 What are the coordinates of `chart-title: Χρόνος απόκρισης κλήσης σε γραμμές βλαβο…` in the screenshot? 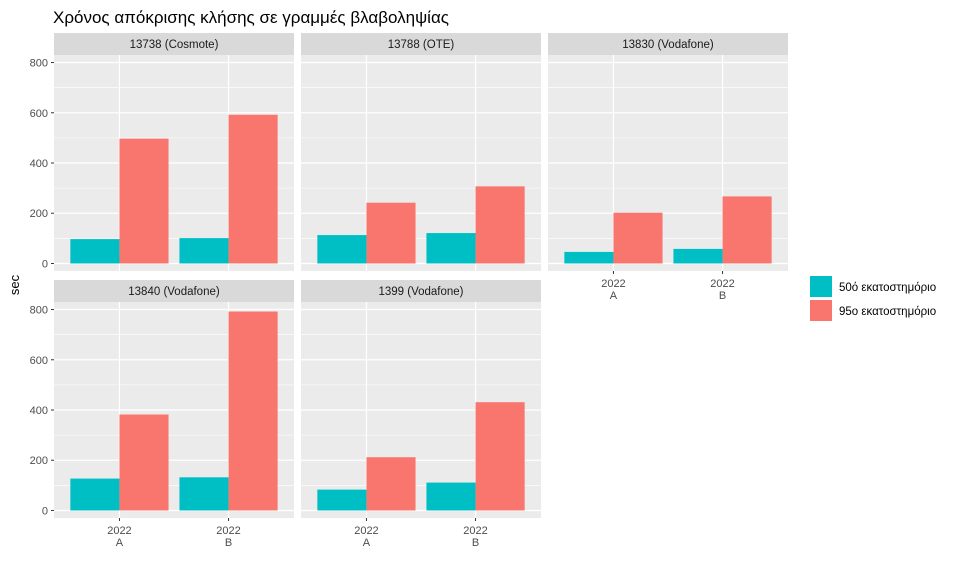 It's located at (251, 17).